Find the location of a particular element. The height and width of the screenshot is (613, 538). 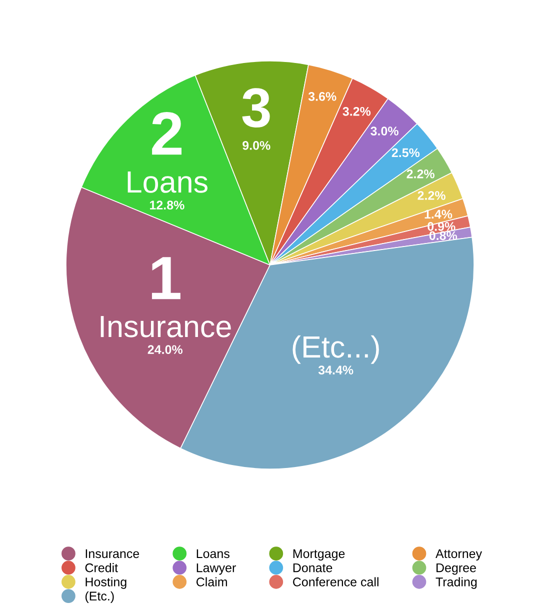

data-label: 24.0% is located at coordinates (165, 349).